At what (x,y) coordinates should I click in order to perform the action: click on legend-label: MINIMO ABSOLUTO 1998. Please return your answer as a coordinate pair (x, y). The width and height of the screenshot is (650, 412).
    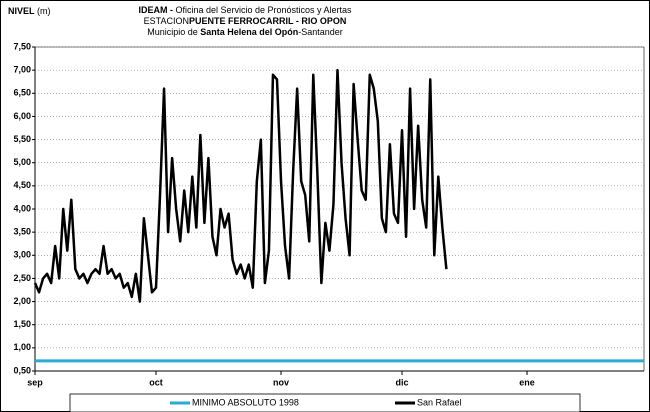
    Looking at the image, I should click on (245, 402).